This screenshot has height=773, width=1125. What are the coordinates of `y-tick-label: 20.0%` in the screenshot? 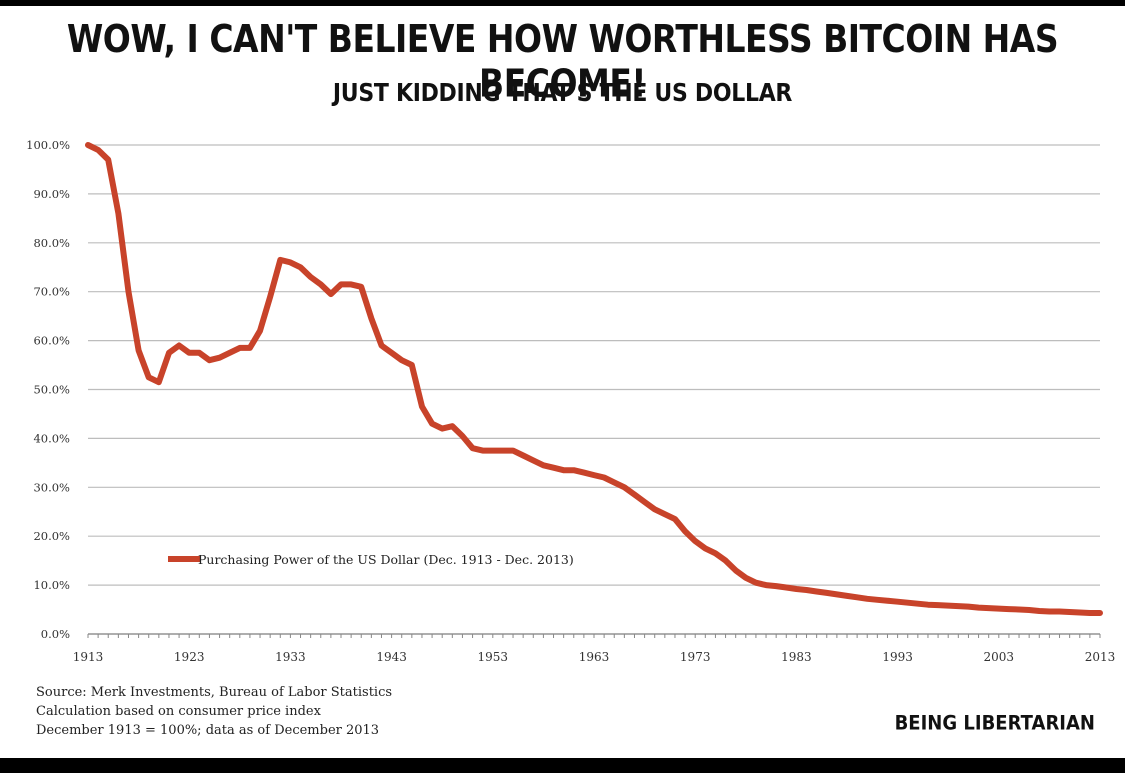 It's located at (51, 536).